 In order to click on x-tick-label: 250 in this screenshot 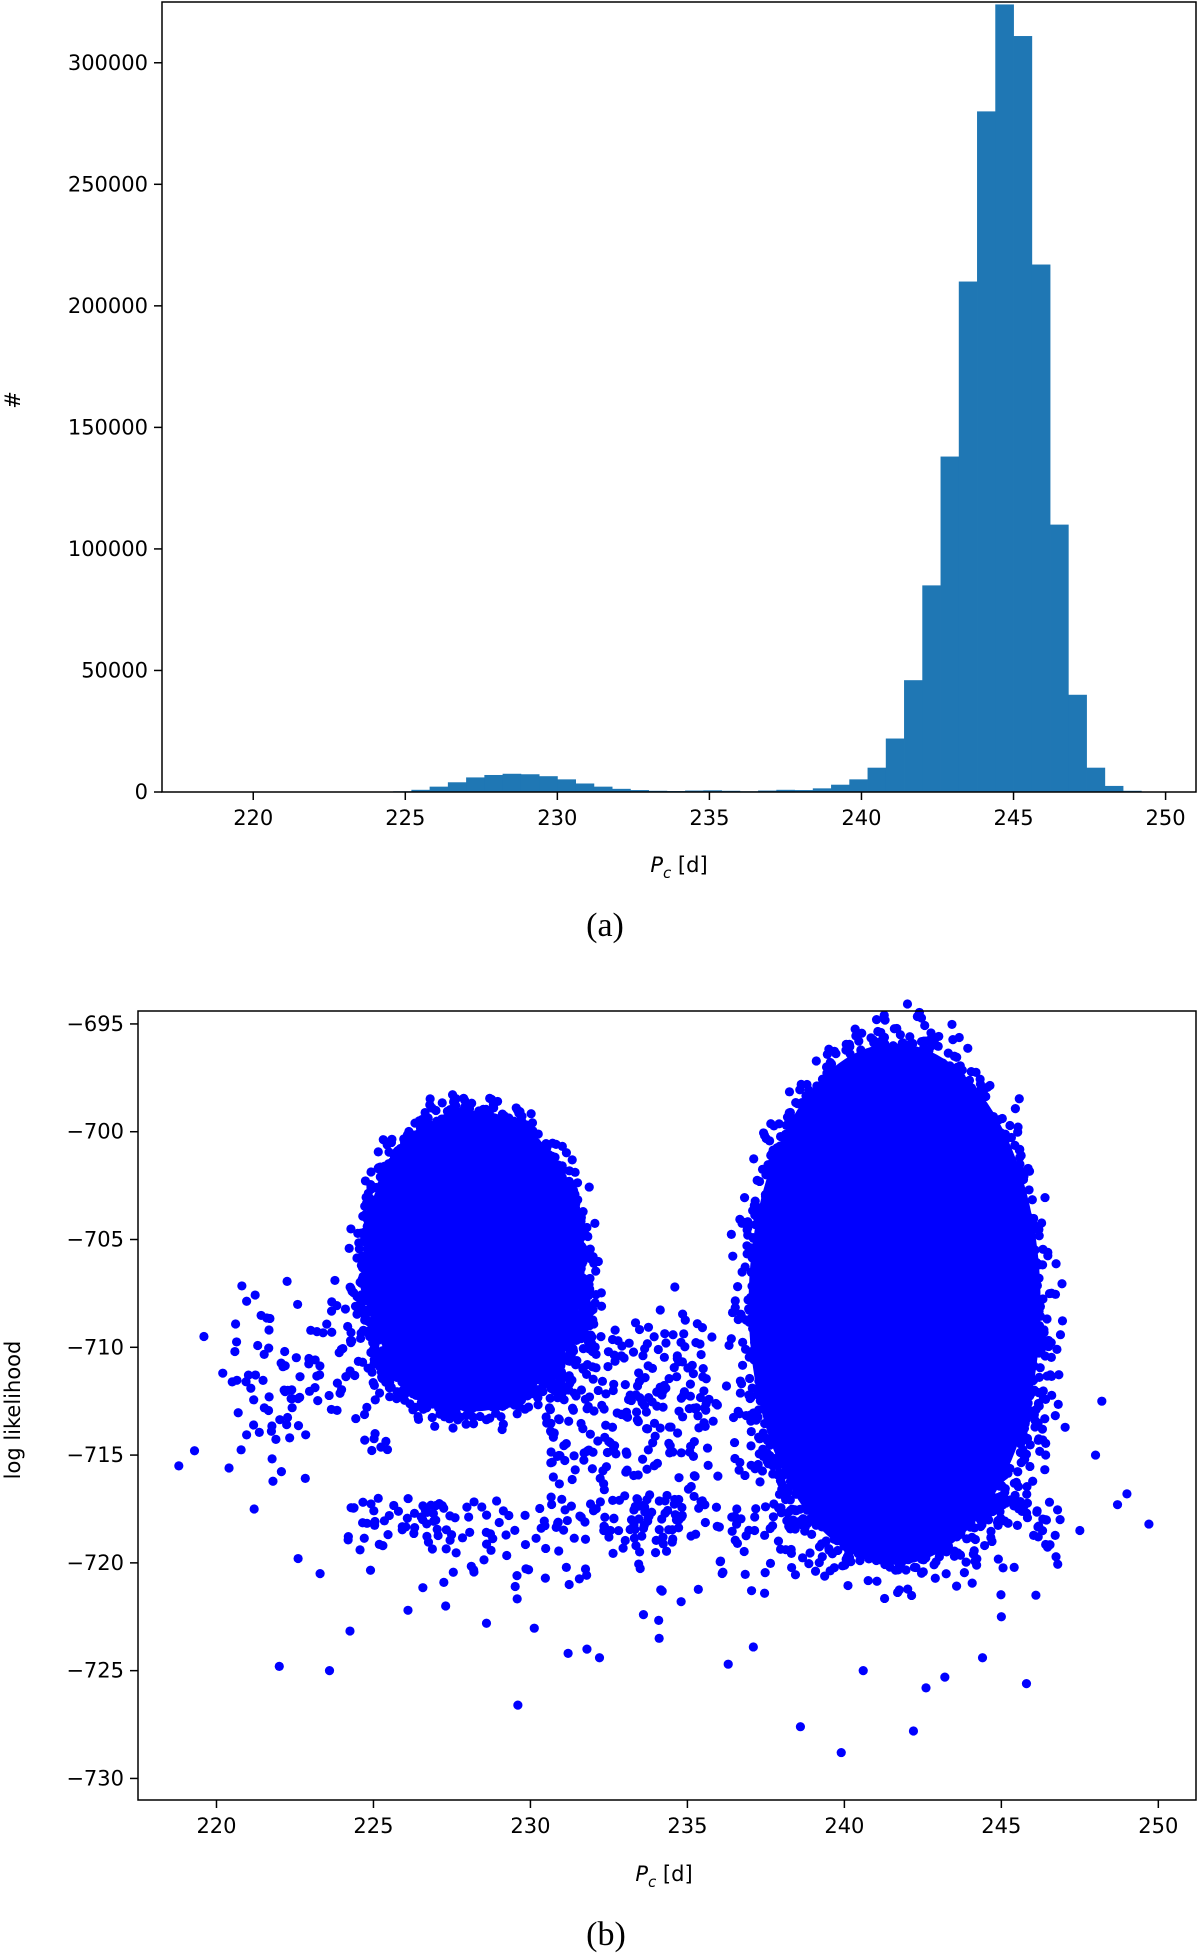, I will do `click(1166, 818)`.